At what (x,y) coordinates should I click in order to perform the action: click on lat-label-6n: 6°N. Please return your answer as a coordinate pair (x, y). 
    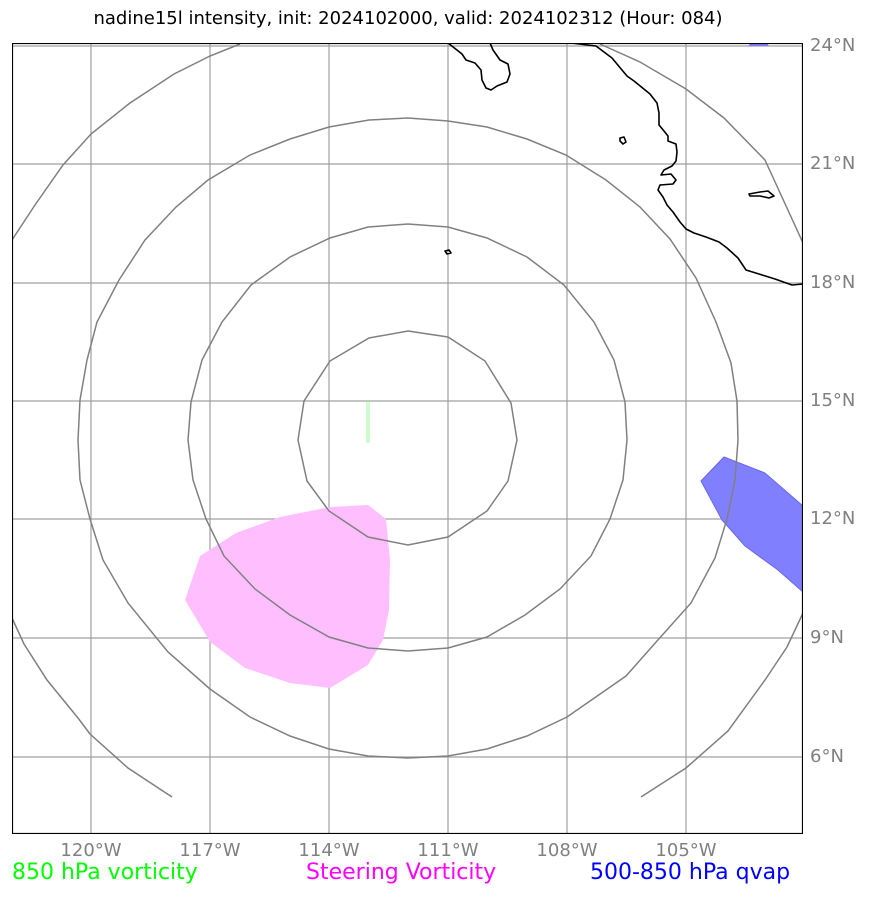
    Looking at the image, I should click on (827, 756).